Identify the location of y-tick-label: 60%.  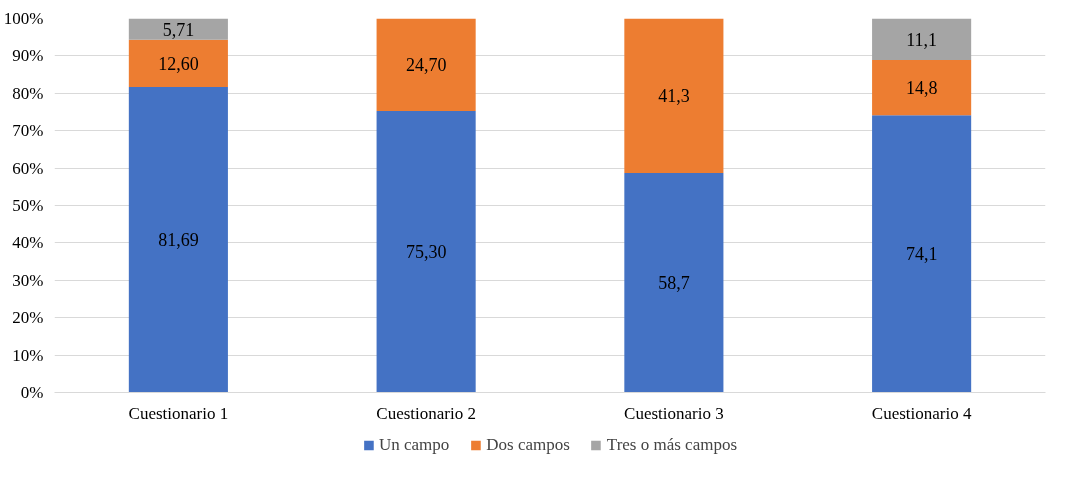
(28, 168).